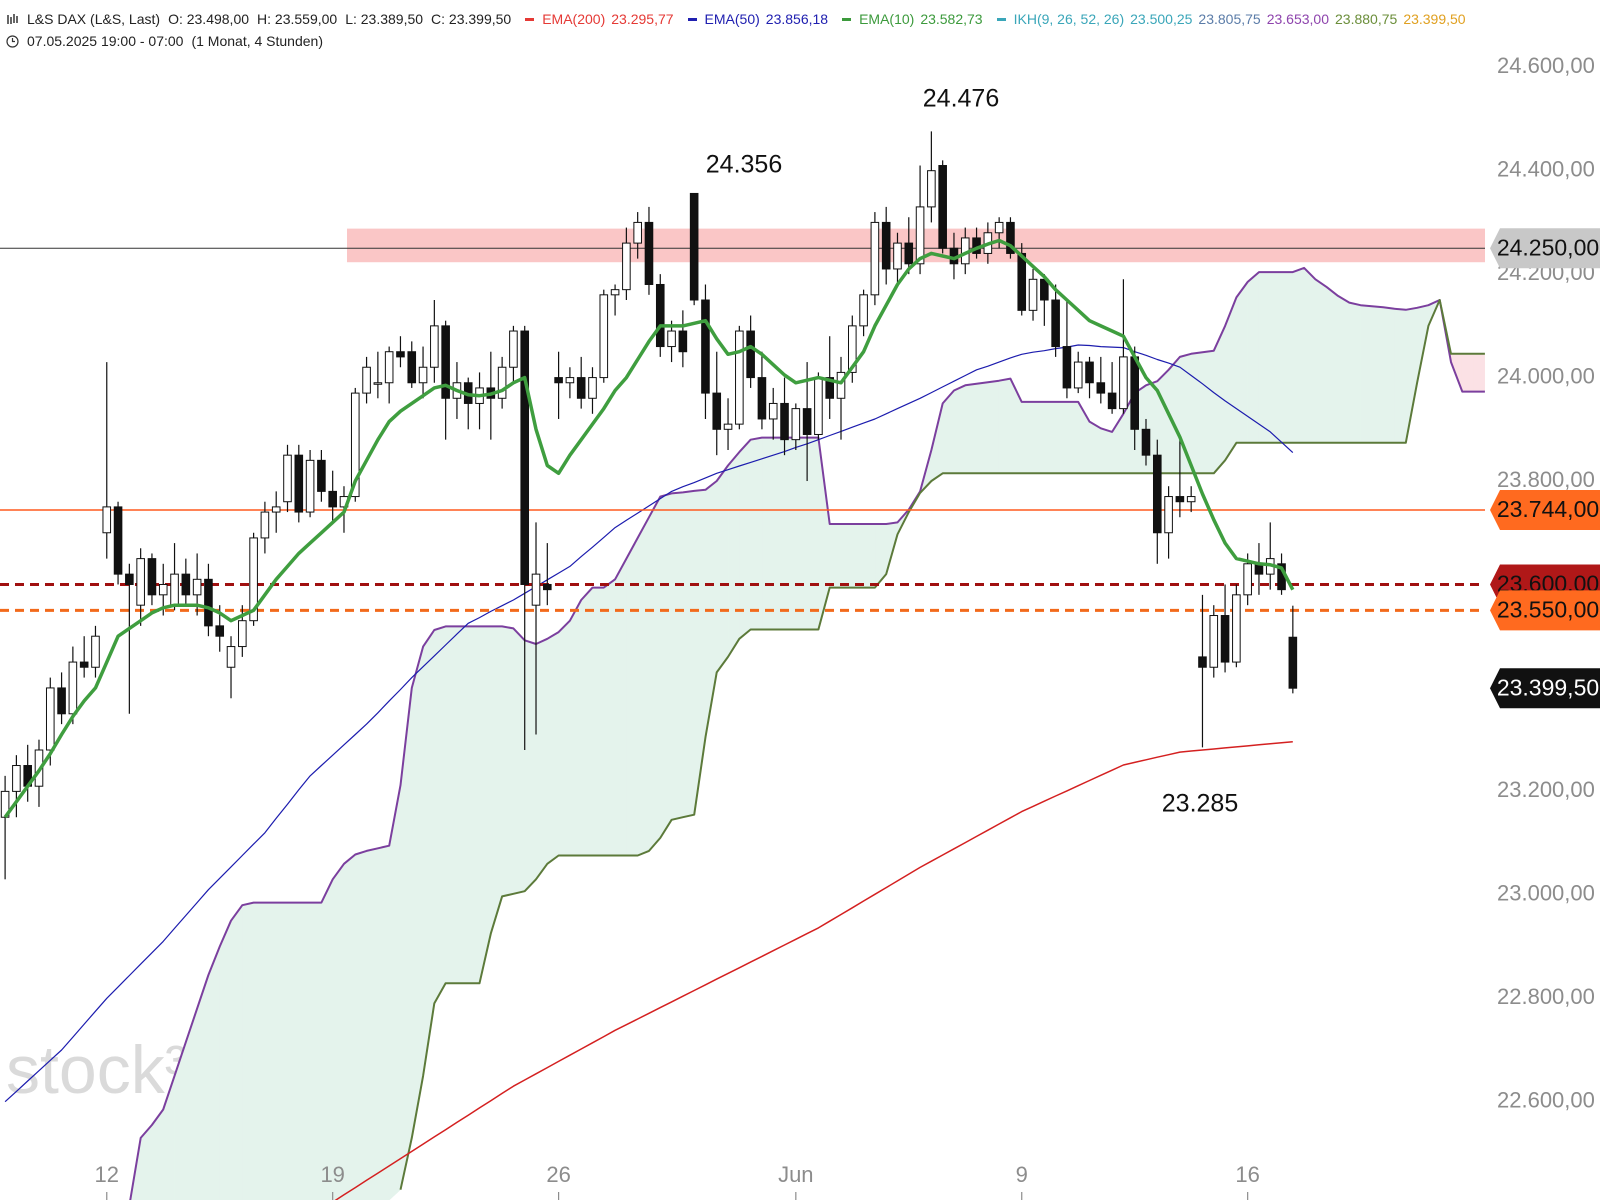  Describe the element at coordinates (558, 1174) in the screenshot. I see `x-tick-label: 26` at that location.